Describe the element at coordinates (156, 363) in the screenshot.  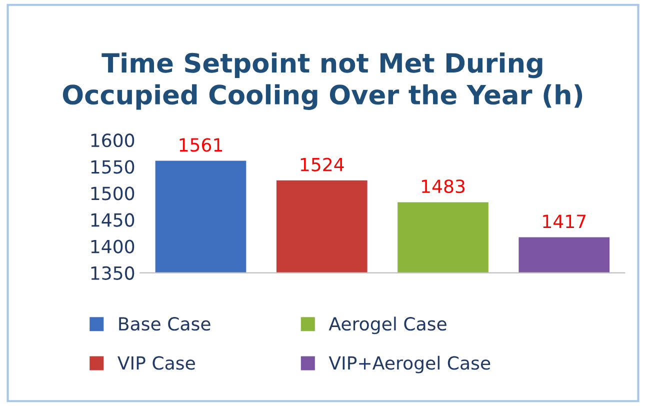
I see `legend-label: VIP Case` at that location.